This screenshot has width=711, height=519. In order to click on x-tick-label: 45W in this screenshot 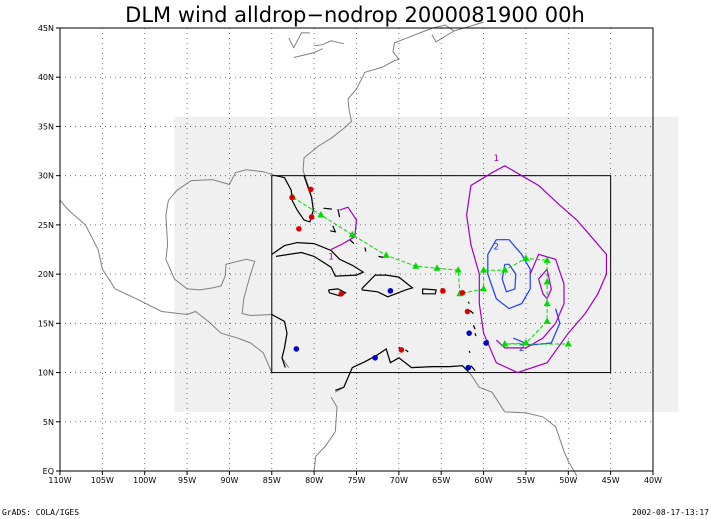, I will do `click(611, 480)`.